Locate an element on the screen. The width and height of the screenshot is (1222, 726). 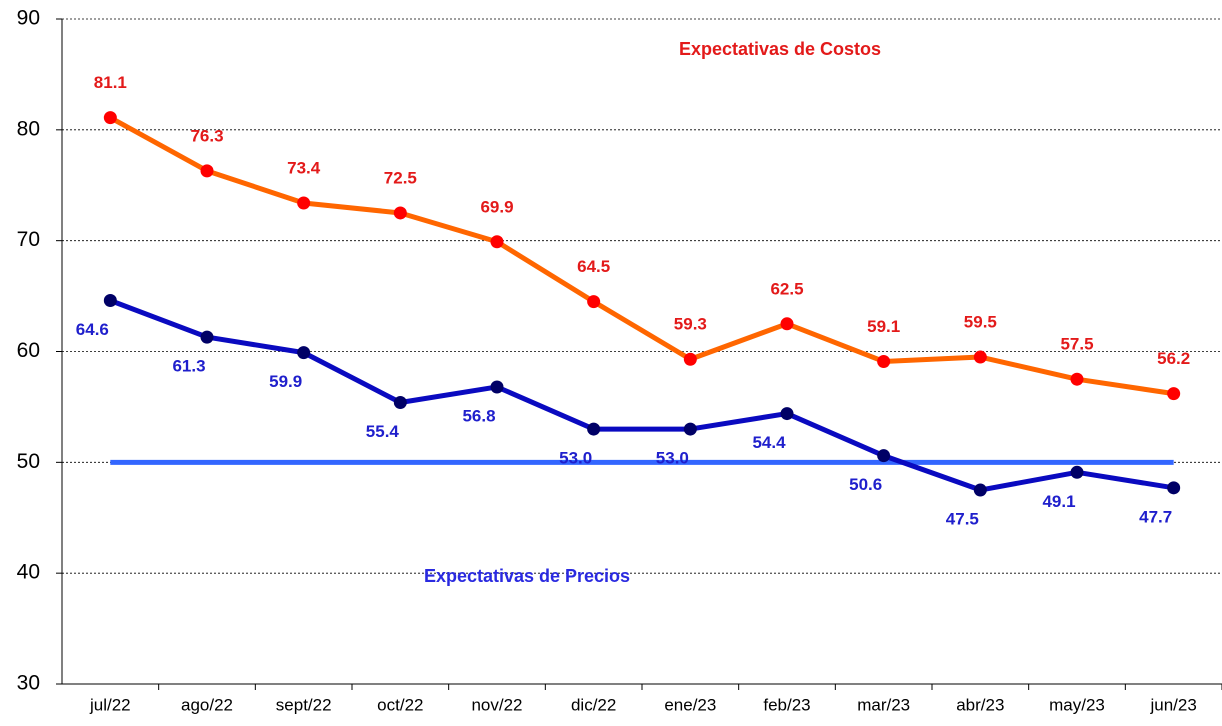
x-tick-label: ago/22 is located at coordinates (207, 704).